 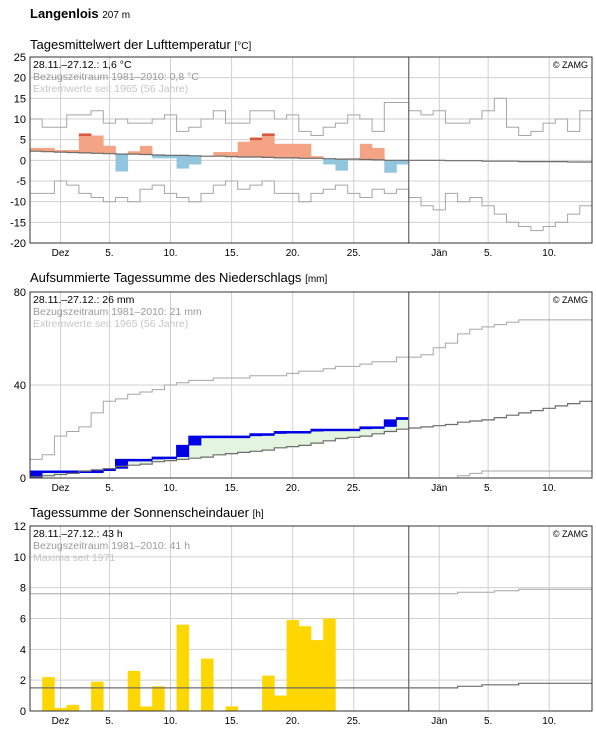 What do you see at coordinates (130, 44) in the screenshot?
I see `temperature-title-text: Tagesmittelwert der Lufttemperatur` at bounding box center [130, 44].